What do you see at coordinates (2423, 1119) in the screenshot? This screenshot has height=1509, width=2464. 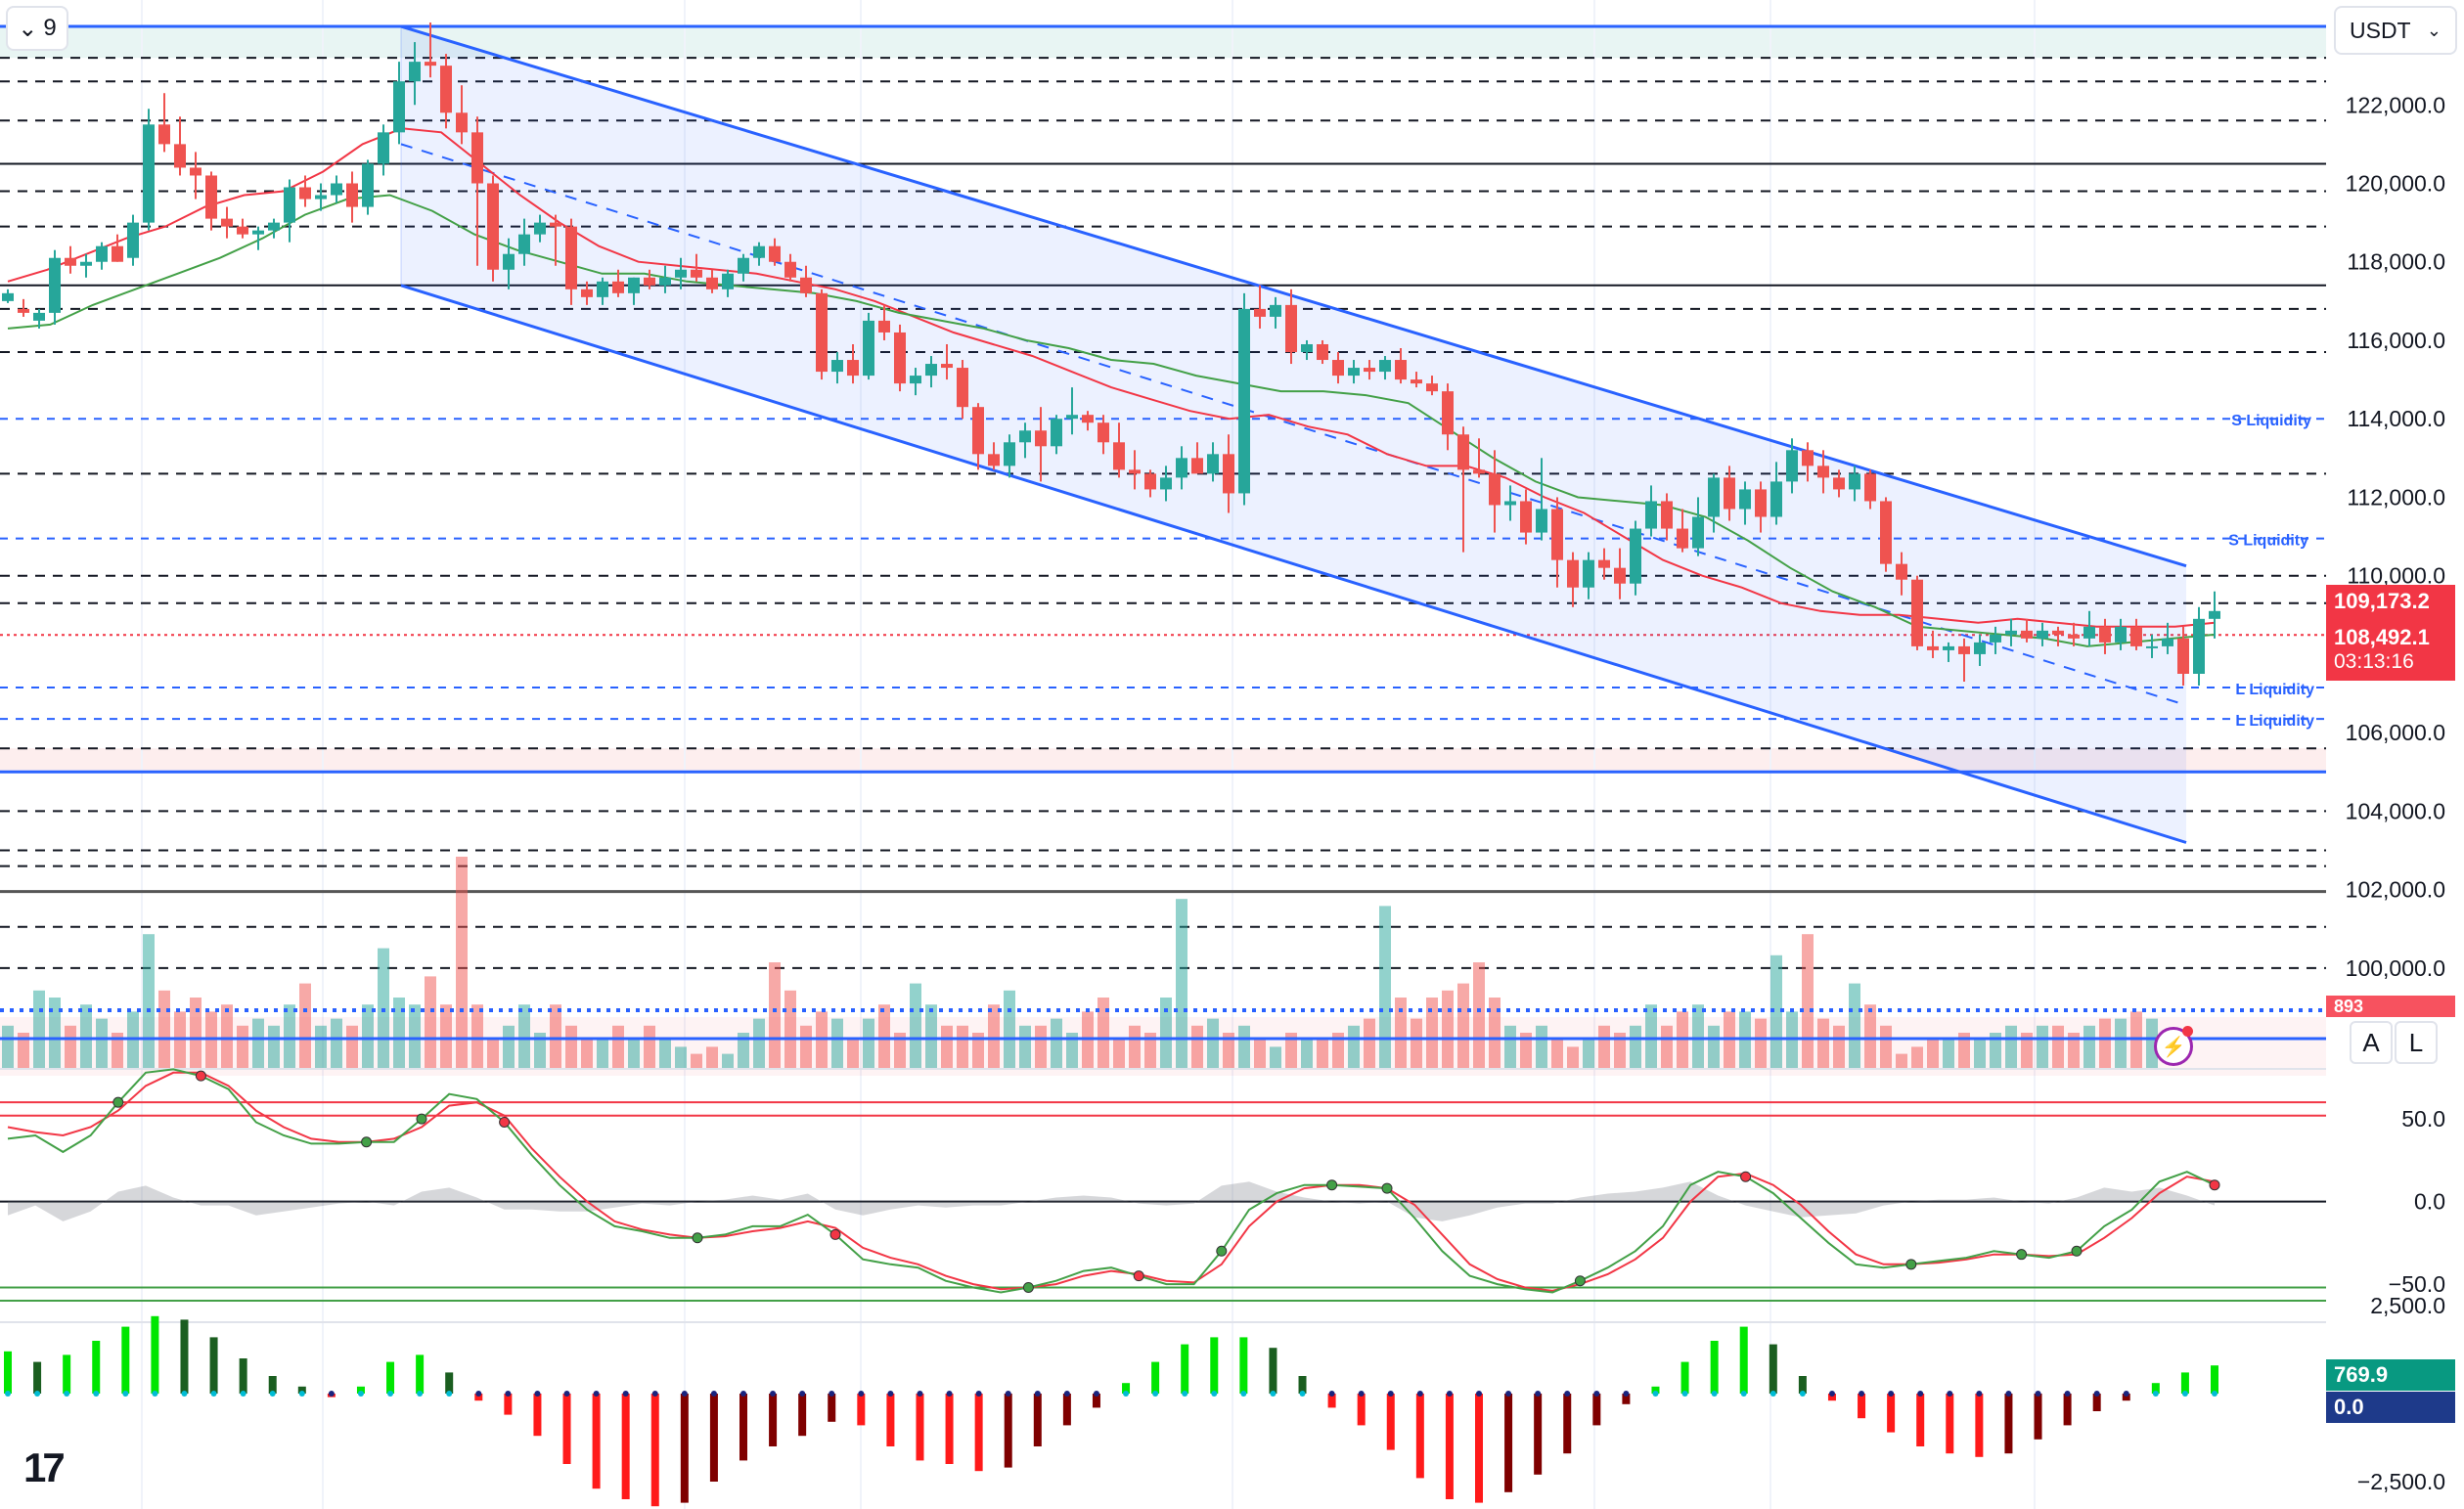 I see `stoch-tick-label: 50.0` at bounding box center [2423, 1119].